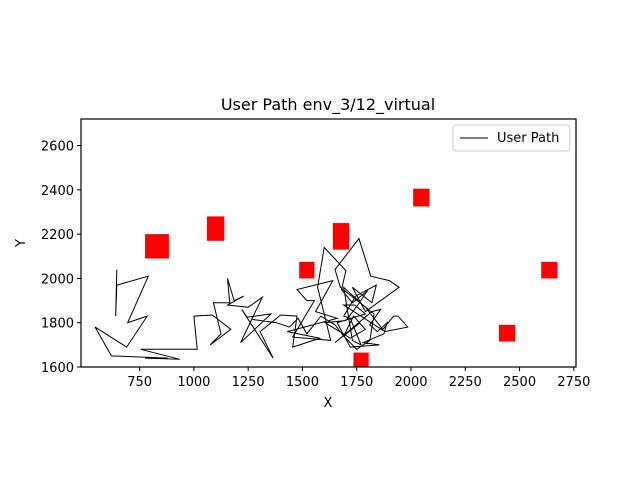  Describe the element at coordinates (57, 324) in the screenshot. I see `y-tick-label-1800: 1800` at that location.